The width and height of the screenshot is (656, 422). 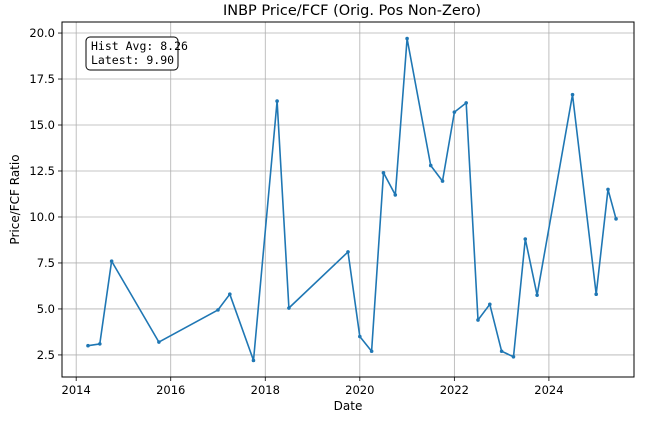 What do you see at coordinates (76, 390) in the screenshot?
I see `x-tick-label: 2014` at bounding box center [76, 390].